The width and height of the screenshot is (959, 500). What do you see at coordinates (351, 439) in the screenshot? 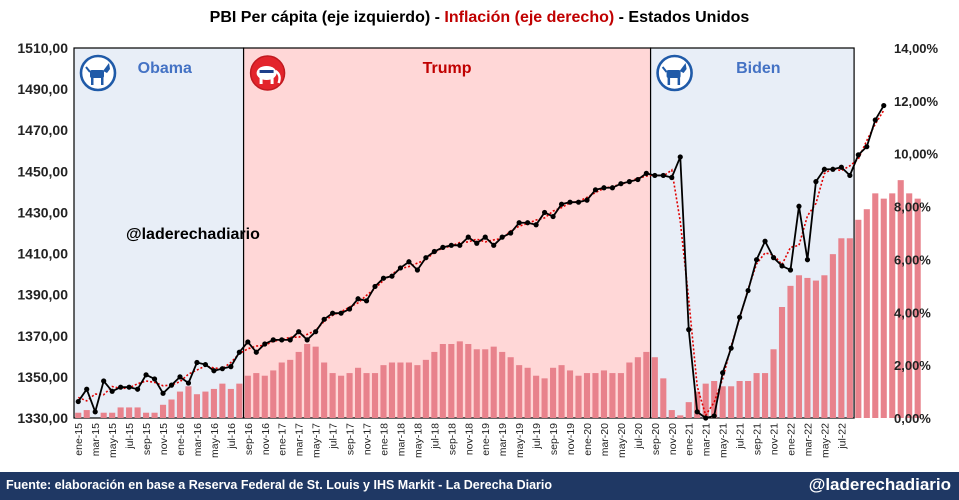
I see `x-tick-label: sep-17` at bounding box center [351, 439].